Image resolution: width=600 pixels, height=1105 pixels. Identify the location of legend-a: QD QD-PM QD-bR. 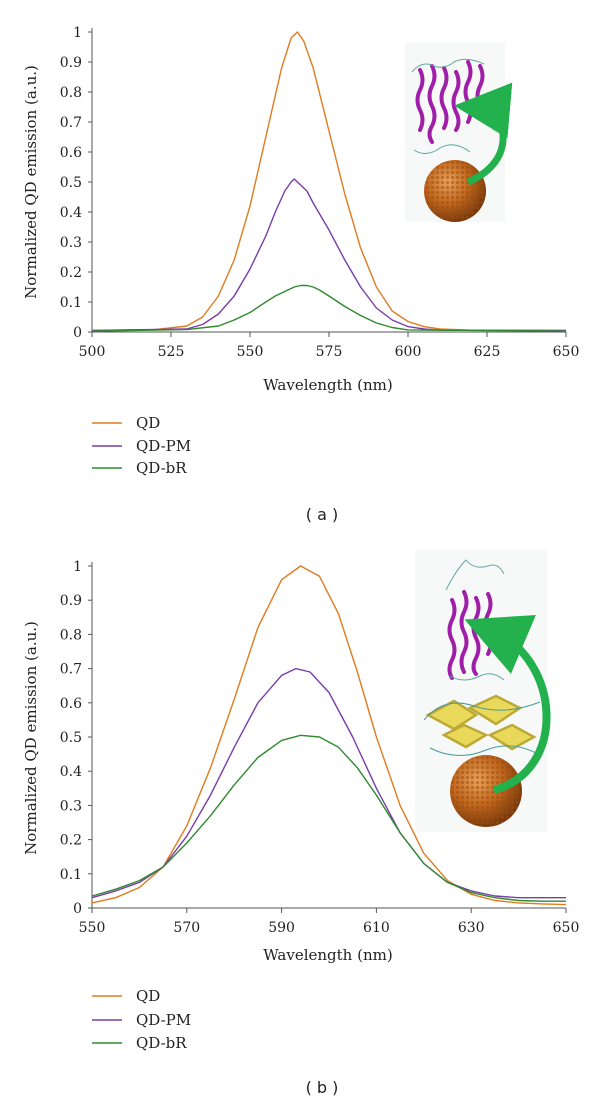
(141, 445).